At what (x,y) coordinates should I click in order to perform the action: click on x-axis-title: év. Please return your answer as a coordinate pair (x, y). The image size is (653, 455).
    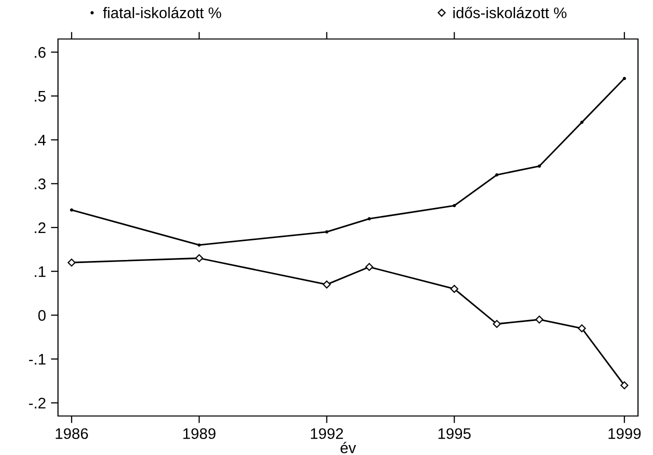
    Looking at the image, I should click on (348, 448).